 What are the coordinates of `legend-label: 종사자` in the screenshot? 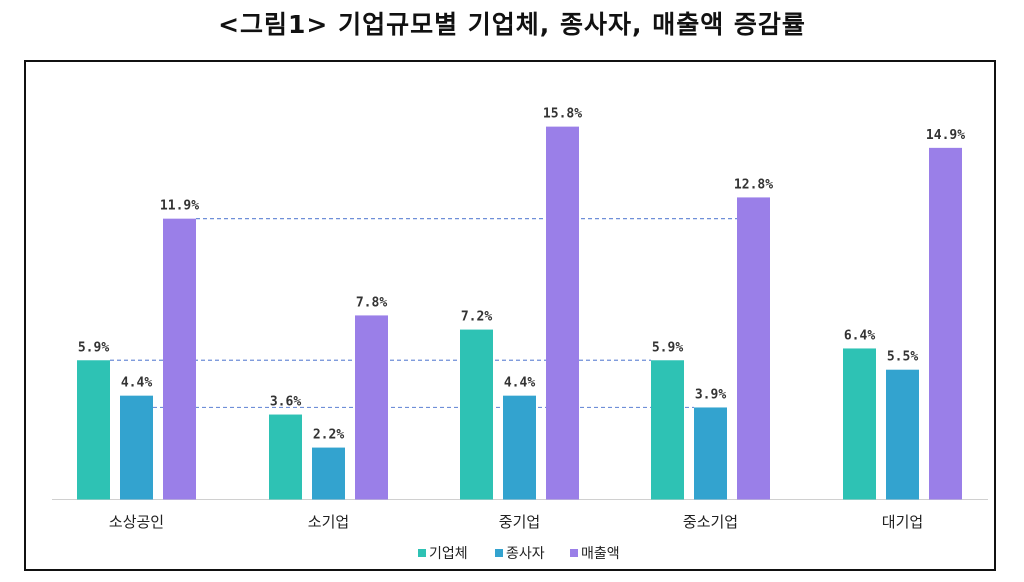 It's located at (525, 554).